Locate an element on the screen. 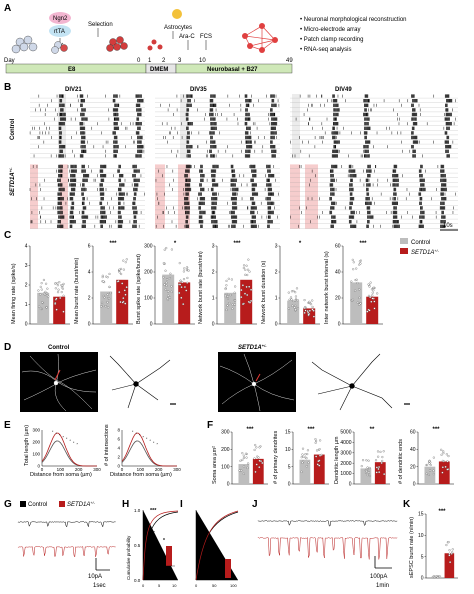 The height and width of the screenshot is (594, 474). g-legend-control-swatch is located at coordinates (23, 504).